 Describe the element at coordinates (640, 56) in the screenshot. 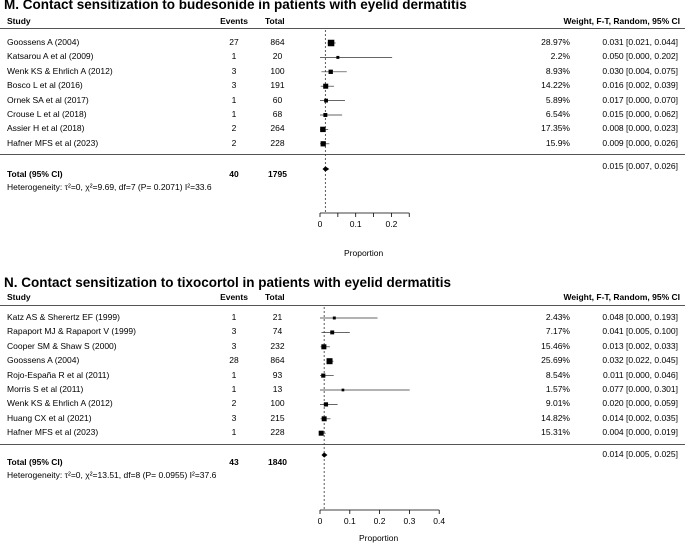

I see `study-ci: 0.050 [0.000, 0.202]` at that location.